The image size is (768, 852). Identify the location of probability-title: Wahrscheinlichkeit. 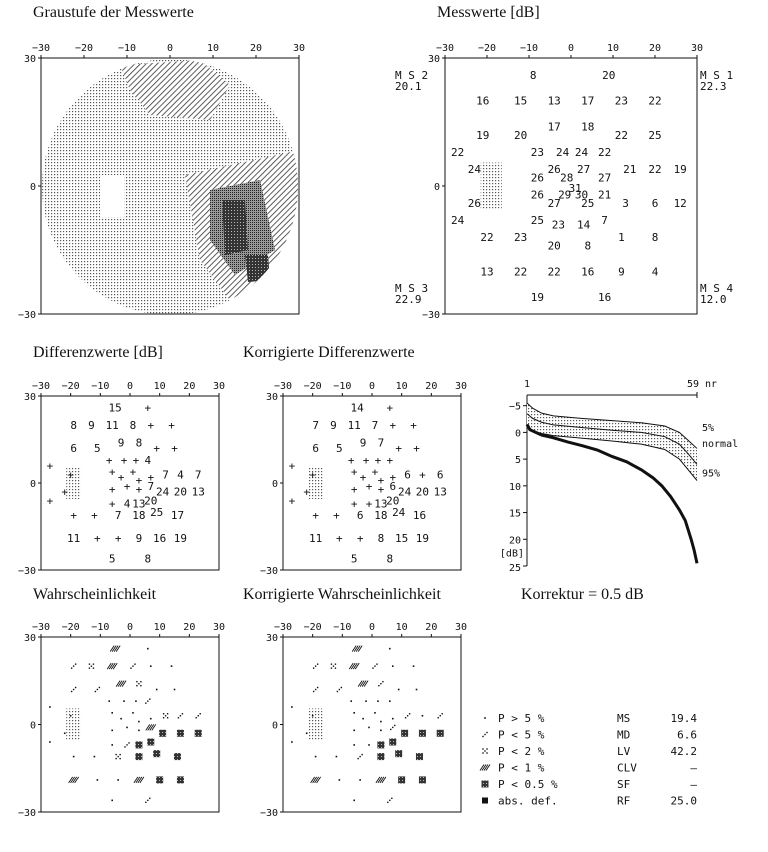
(95, 594).